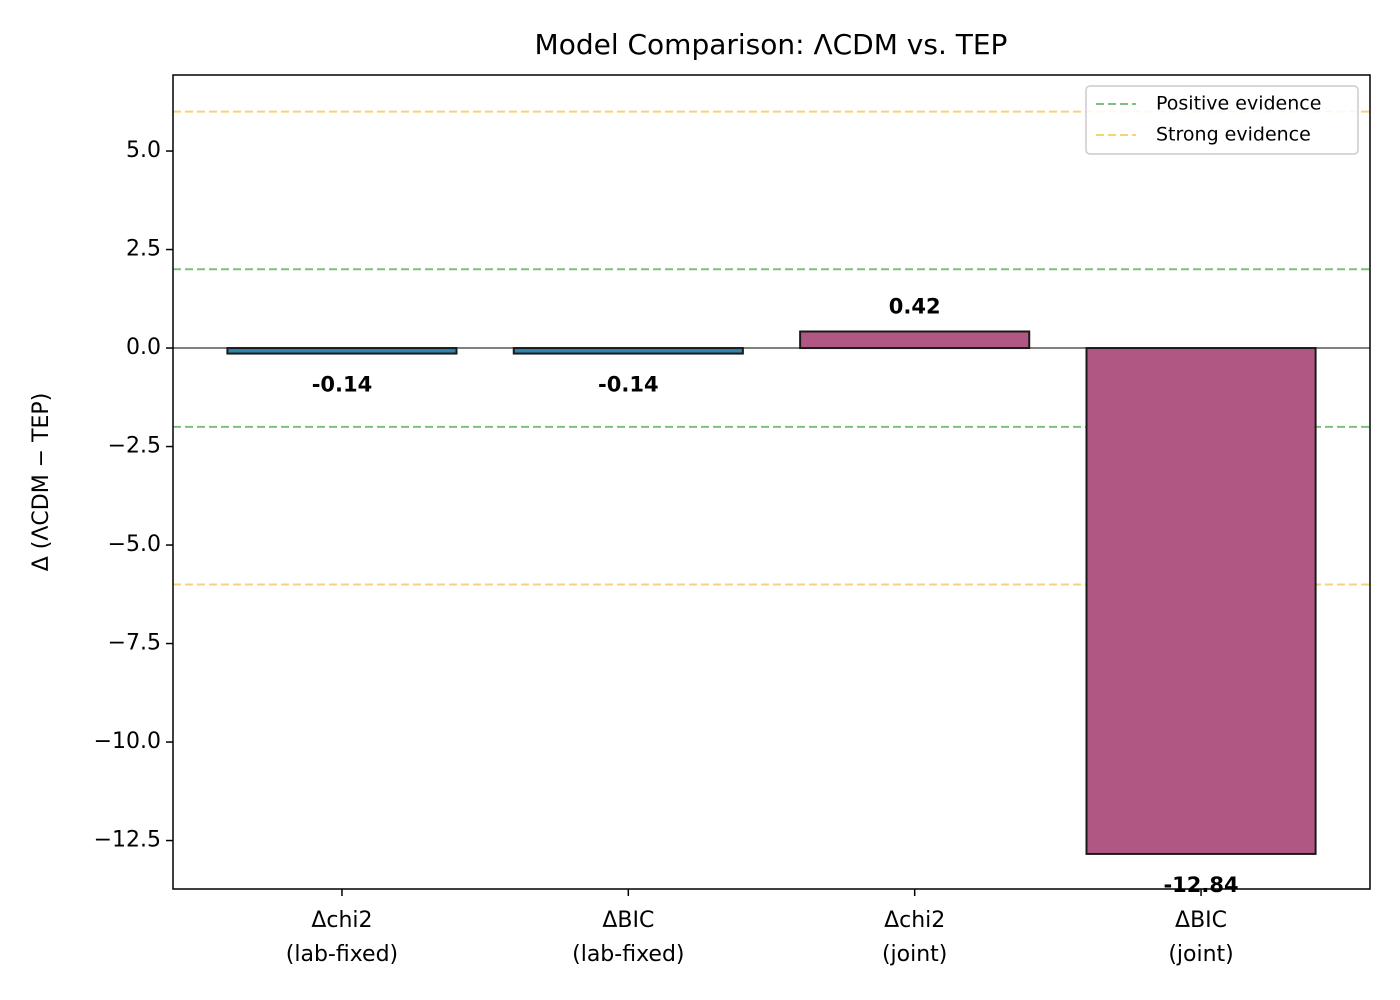 This screenshot has height=1000, width=1400. I want to click on y-tick-label: −5.0, so click(134, 544).